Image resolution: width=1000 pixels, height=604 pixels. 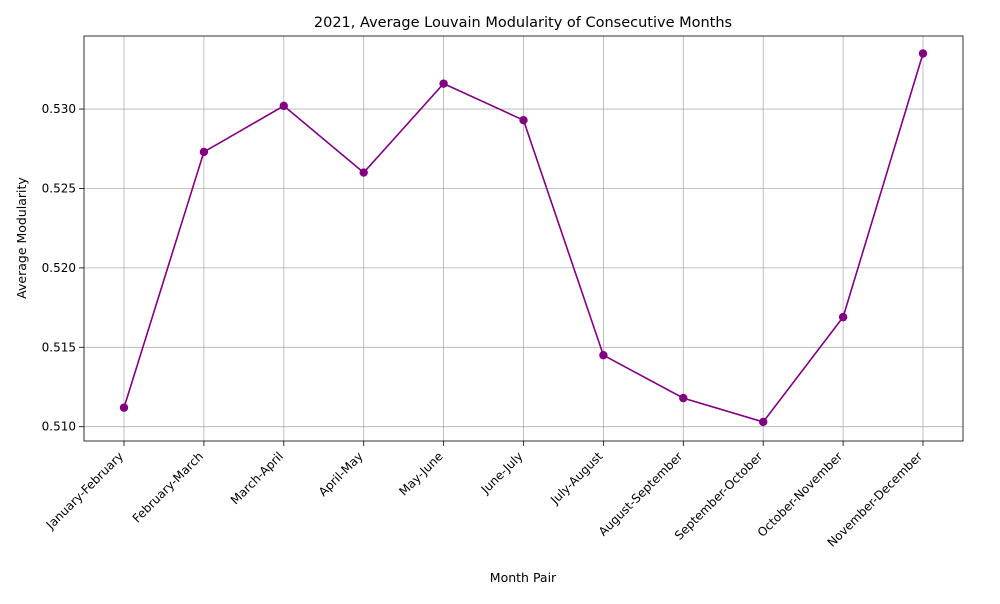 What do you see at coordinates (59, 188) in the screenshot?
I see `y-tick-label: 0.525` at bounding box center [59, 188].